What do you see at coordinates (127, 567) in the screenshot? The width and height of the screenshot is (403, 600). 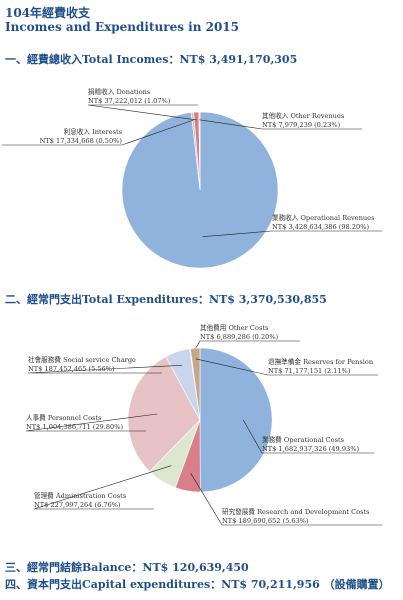 I see `balance-heading: 三、經常門結餘Balance：NT$ 120,639,450` at bounding box center [127, 567].